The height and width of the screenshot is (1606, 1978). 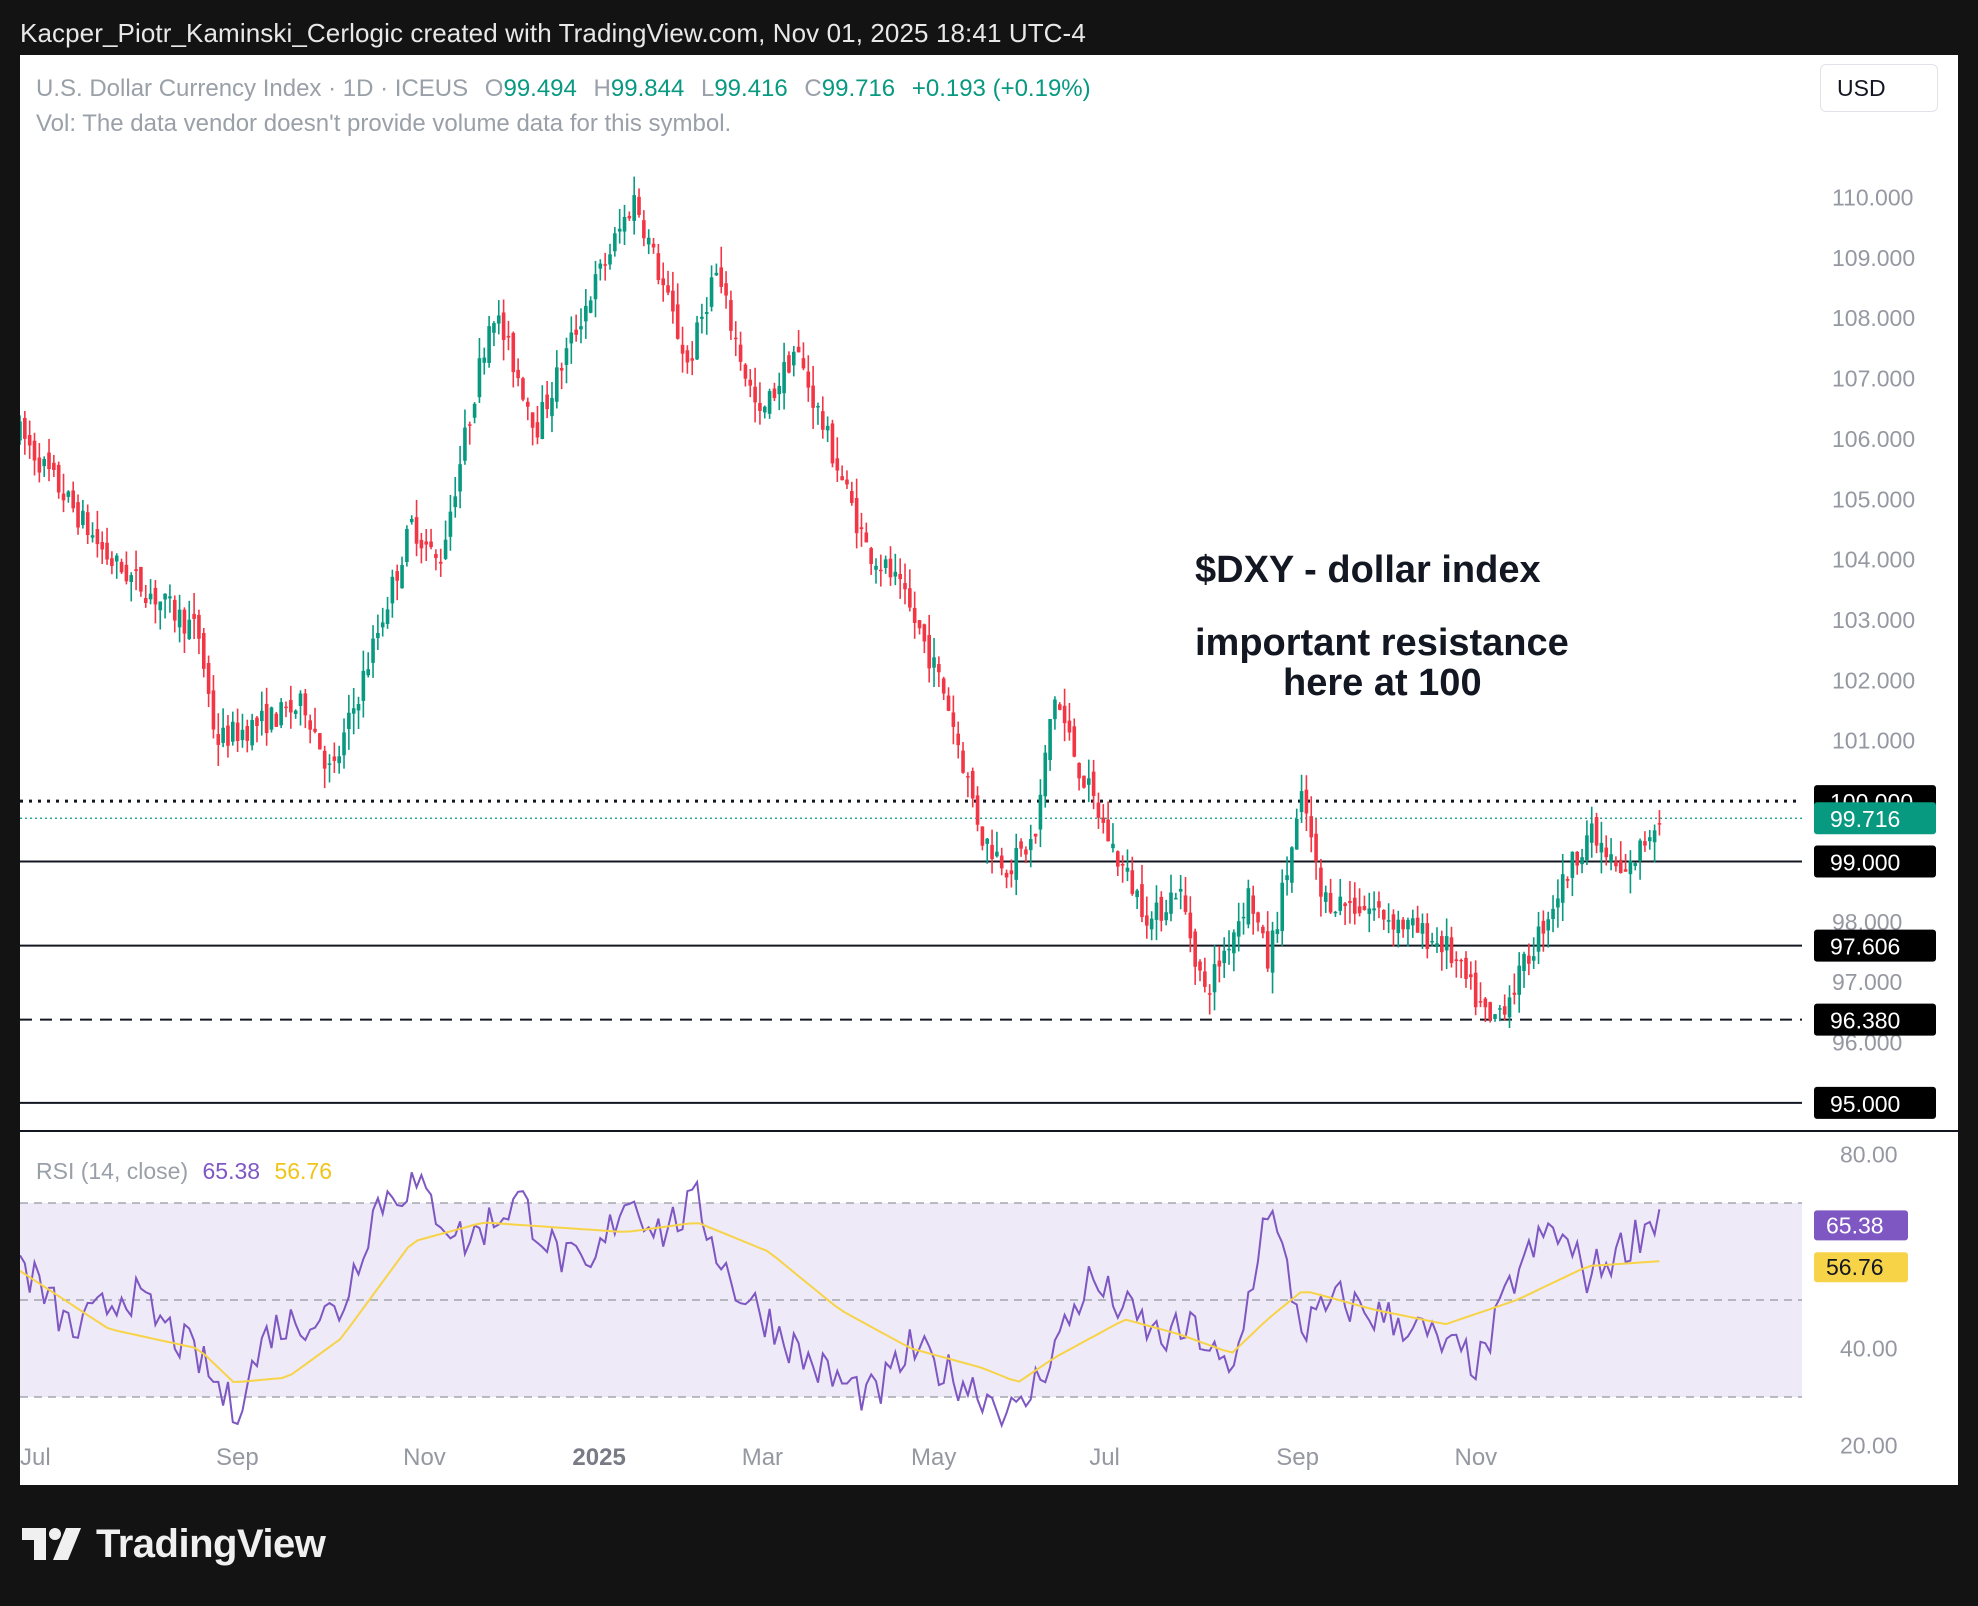 I want to click on level-label-99.000: 99.000, so click(x=1865, y=862).